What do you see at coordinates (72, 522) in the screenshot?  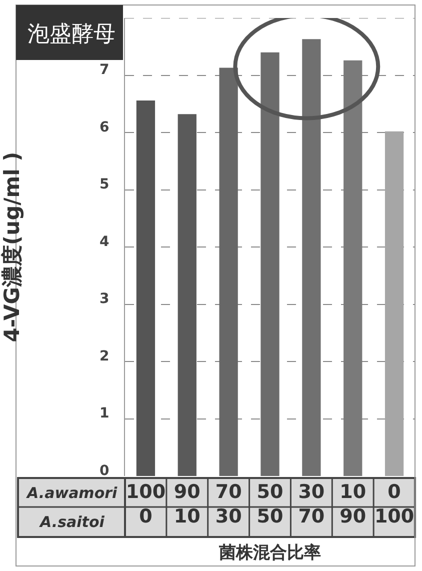 I see `text: A.saitoi` at bounding box center [72, 522].